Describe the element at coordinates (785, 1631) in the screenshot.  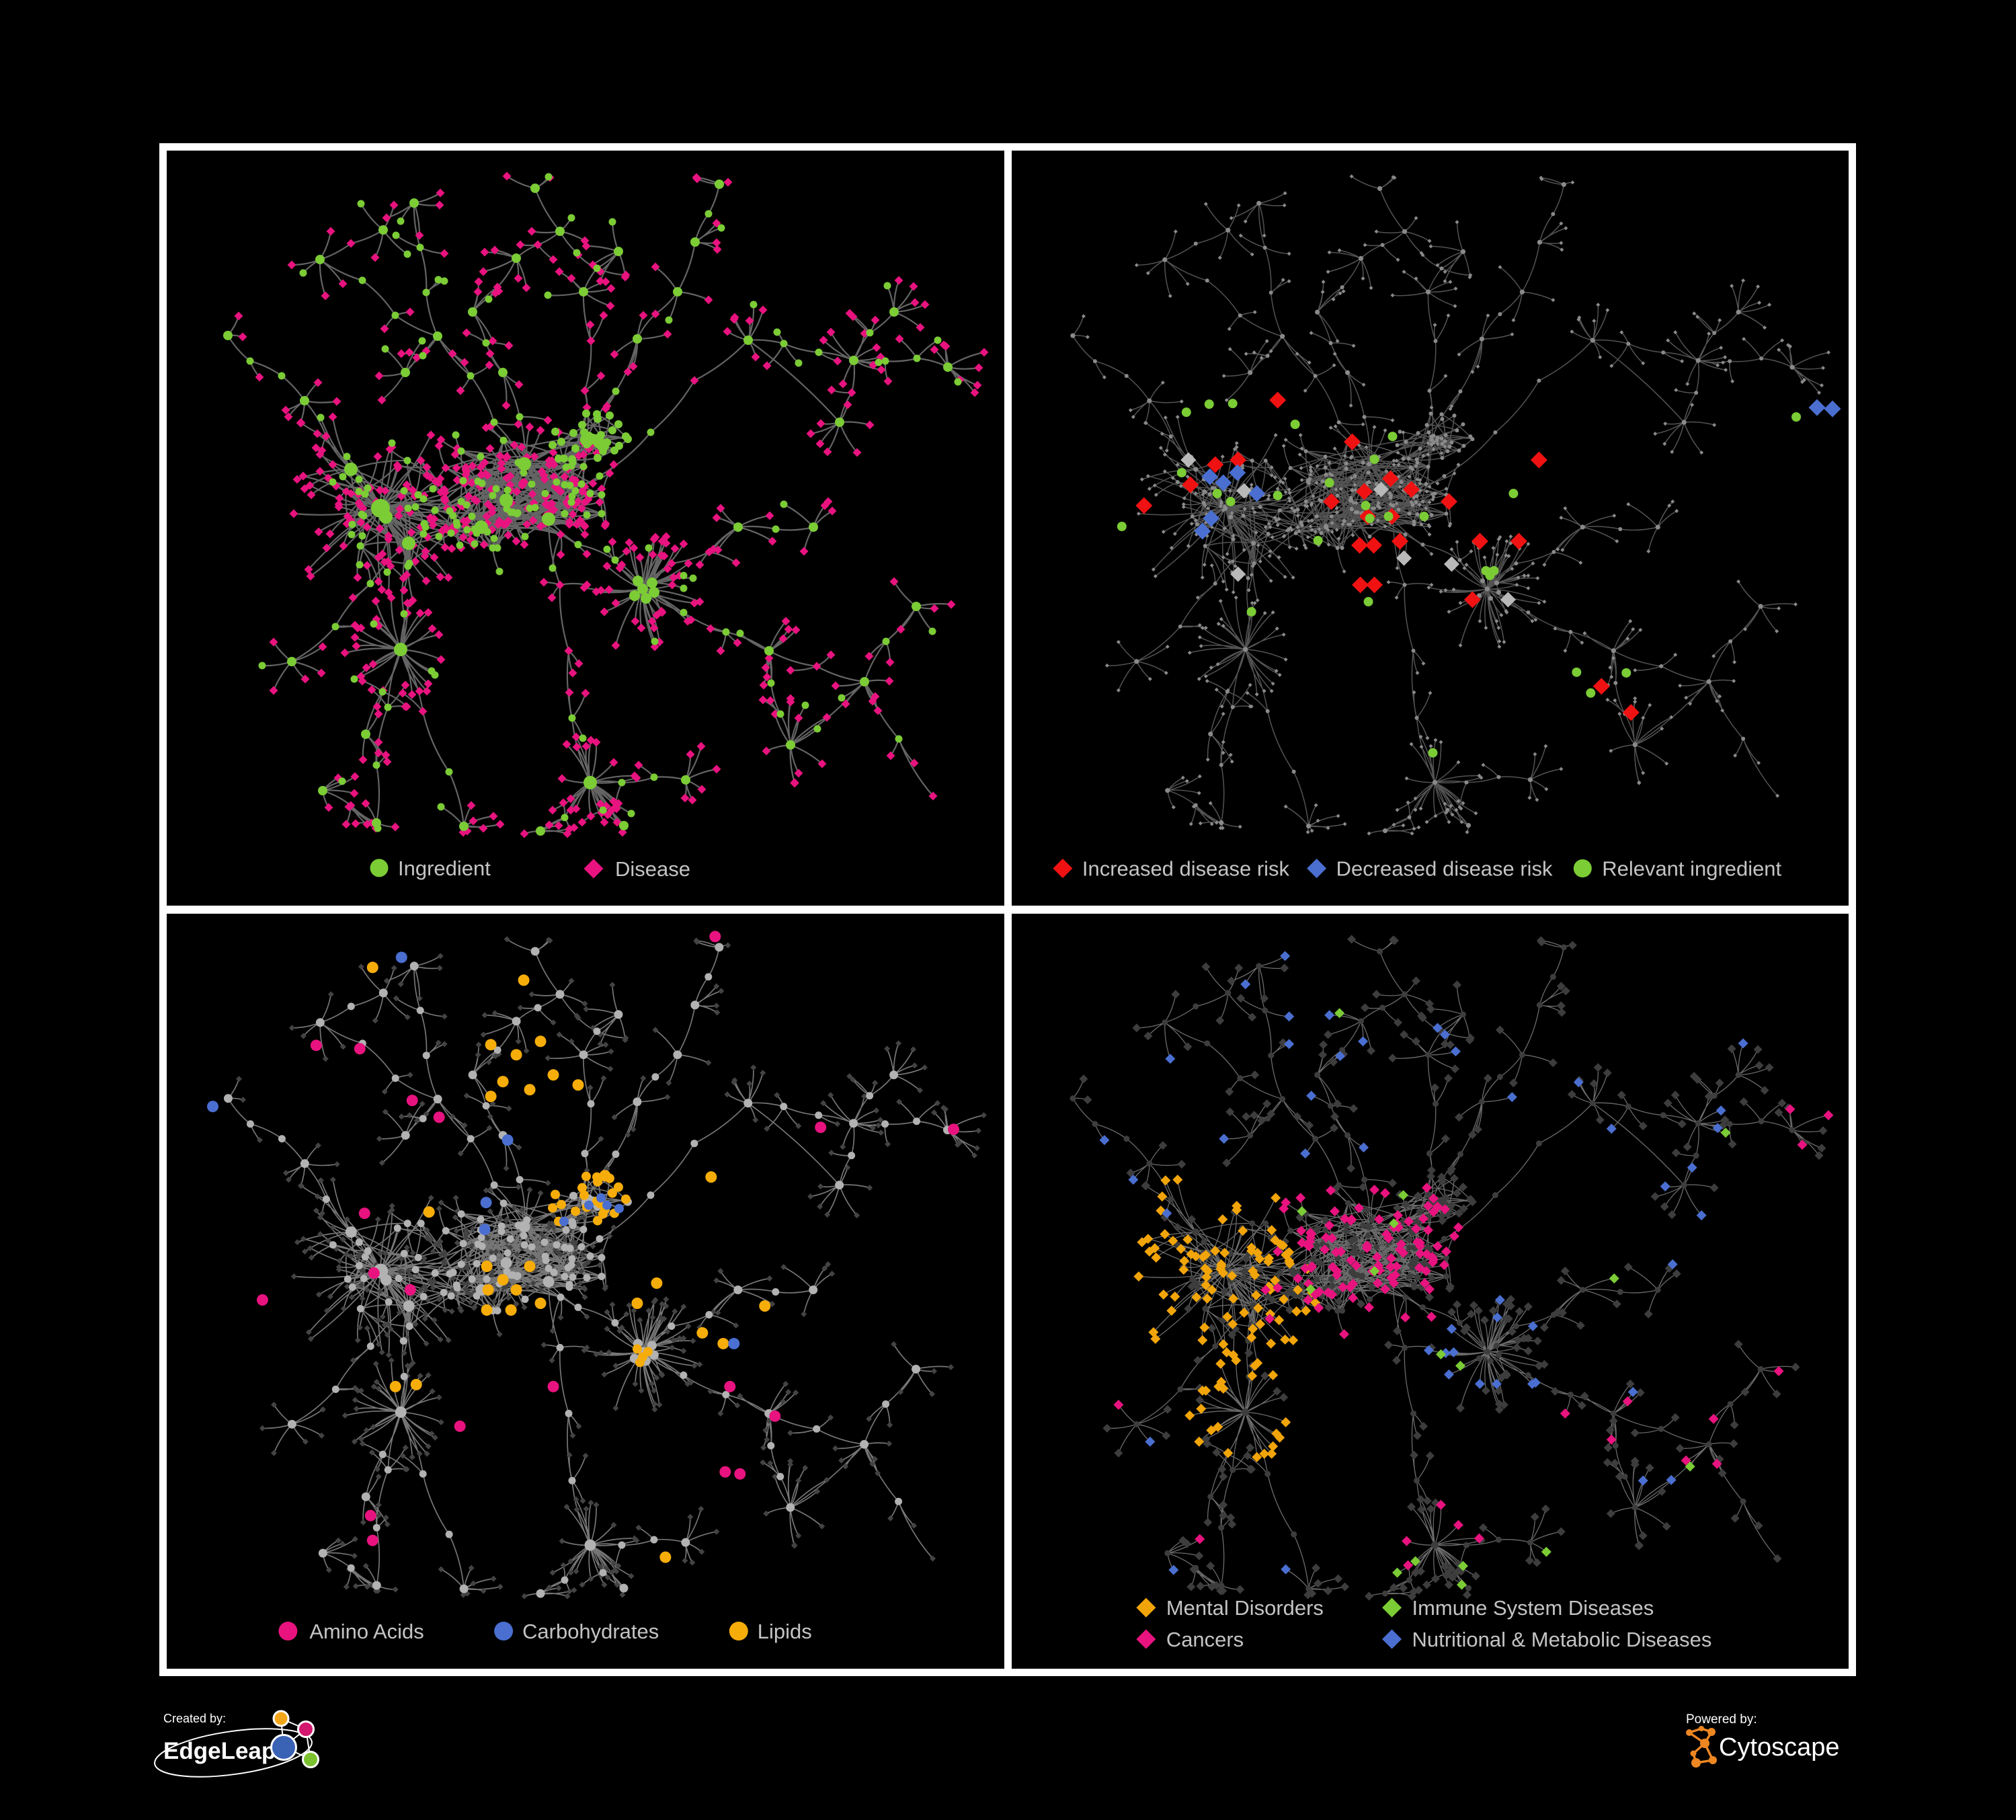
I see `svg-text: Lipids` at that location.